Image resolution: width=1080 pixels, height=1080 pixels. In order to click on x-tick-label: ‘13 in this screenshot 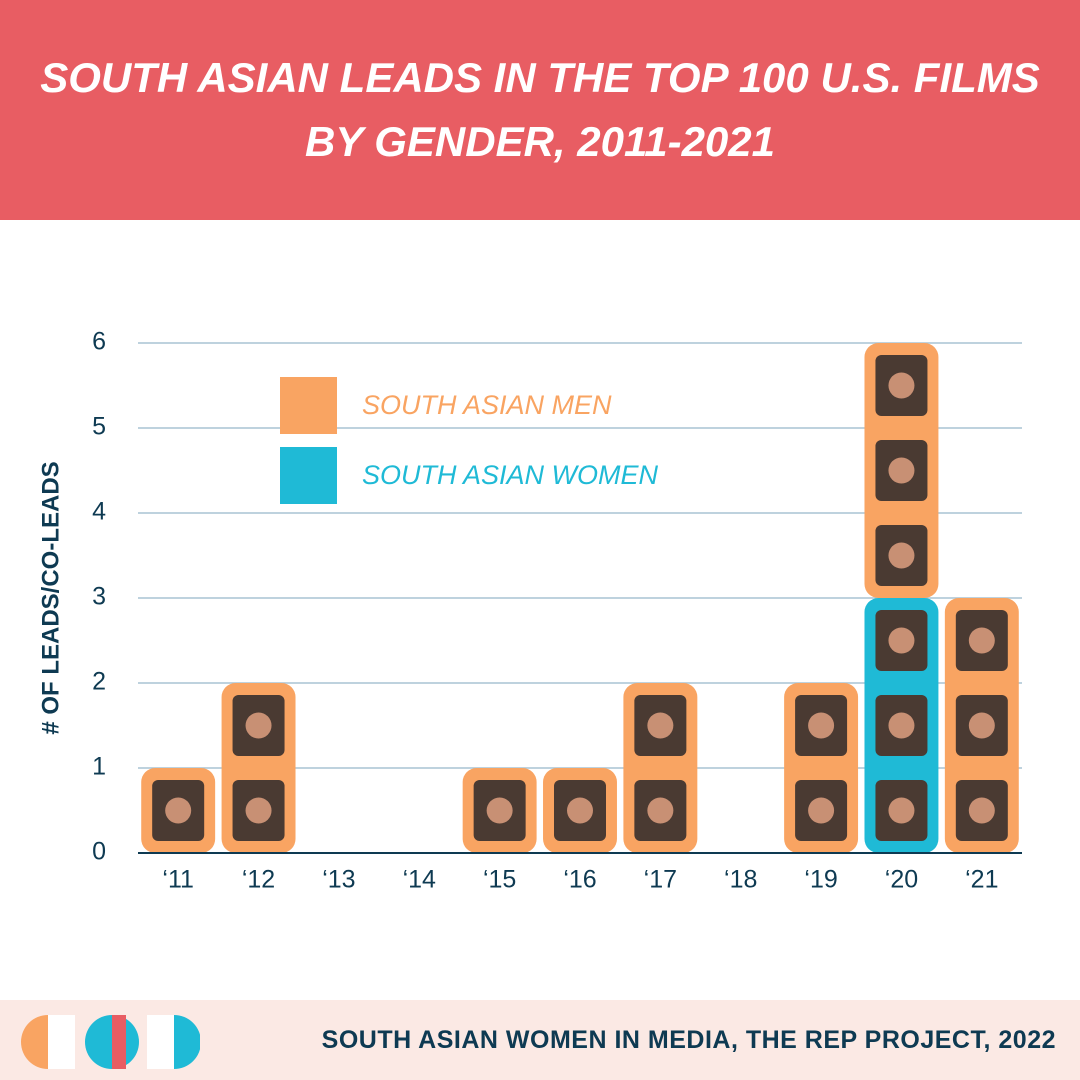, I will do `click(338, 880)`.